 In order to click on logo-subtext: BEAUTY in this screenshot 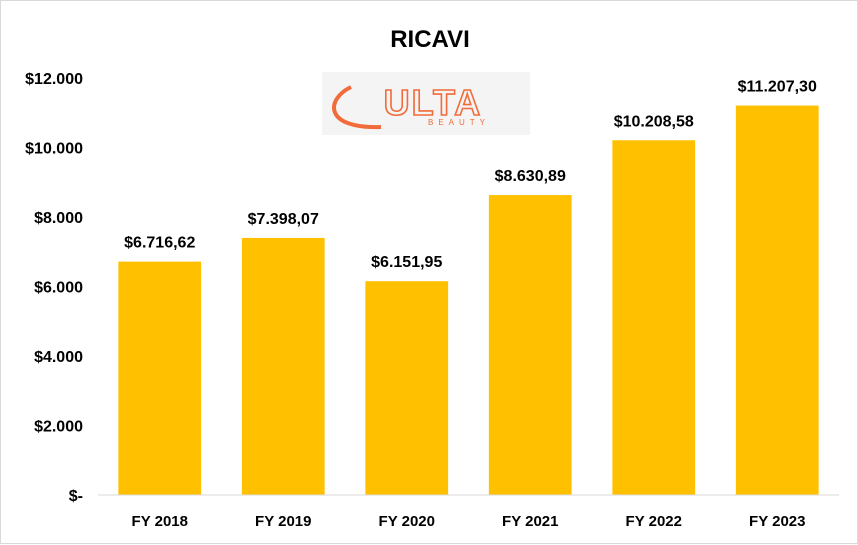, I will do `click(459, 122)`.